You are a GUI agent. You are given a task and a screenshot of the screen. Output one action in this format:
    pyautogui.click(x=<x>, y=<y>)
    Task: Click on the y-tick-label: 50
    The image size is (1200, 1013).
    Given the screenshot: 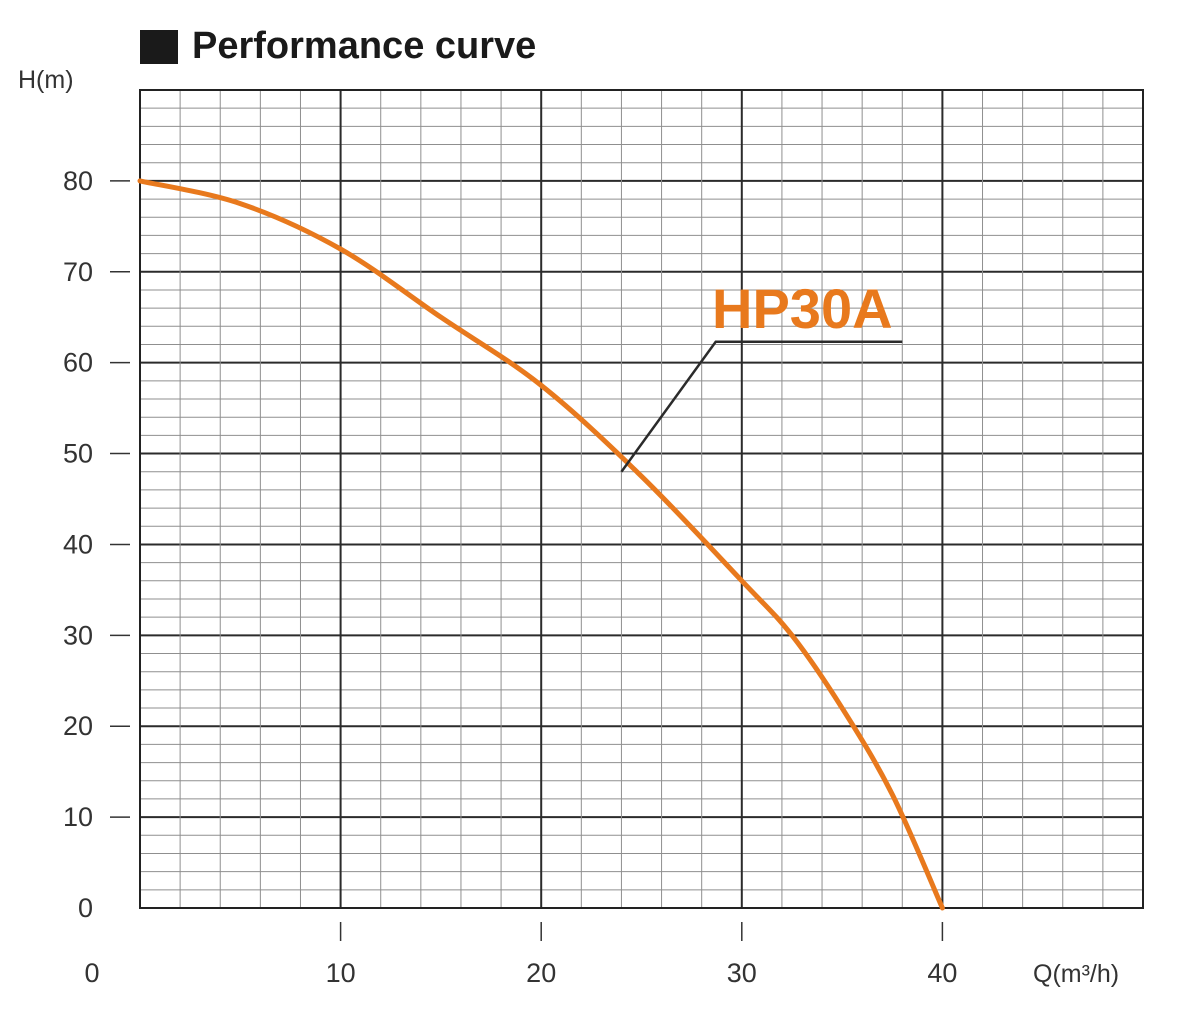 What is the action you would take?
    pyautogui.click(x=78, y=454)
    